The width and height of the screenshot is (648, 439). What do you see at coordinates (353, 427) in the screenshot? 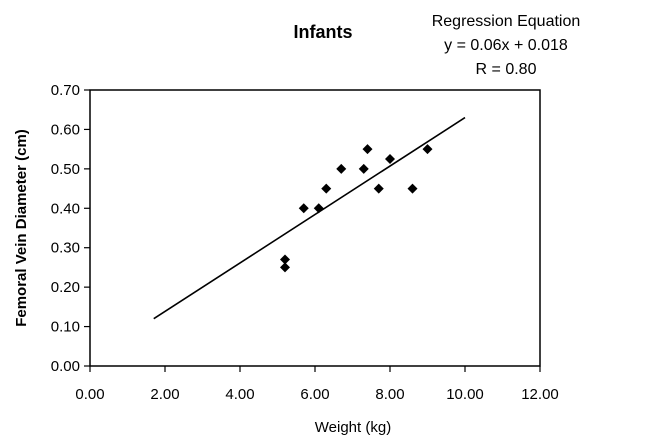
I see `x-axis-title: Weight (kg)` at bounding box center [353, 427].